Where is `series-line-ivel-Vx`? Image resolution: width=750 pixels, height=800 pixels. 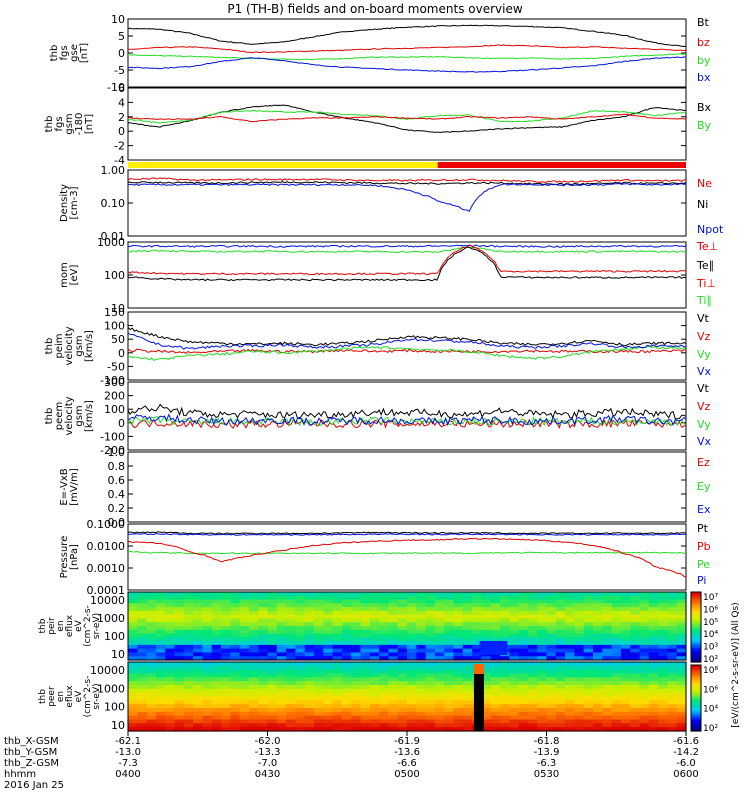
series-line-ivel-Vx is located at coordinates (407, 341).